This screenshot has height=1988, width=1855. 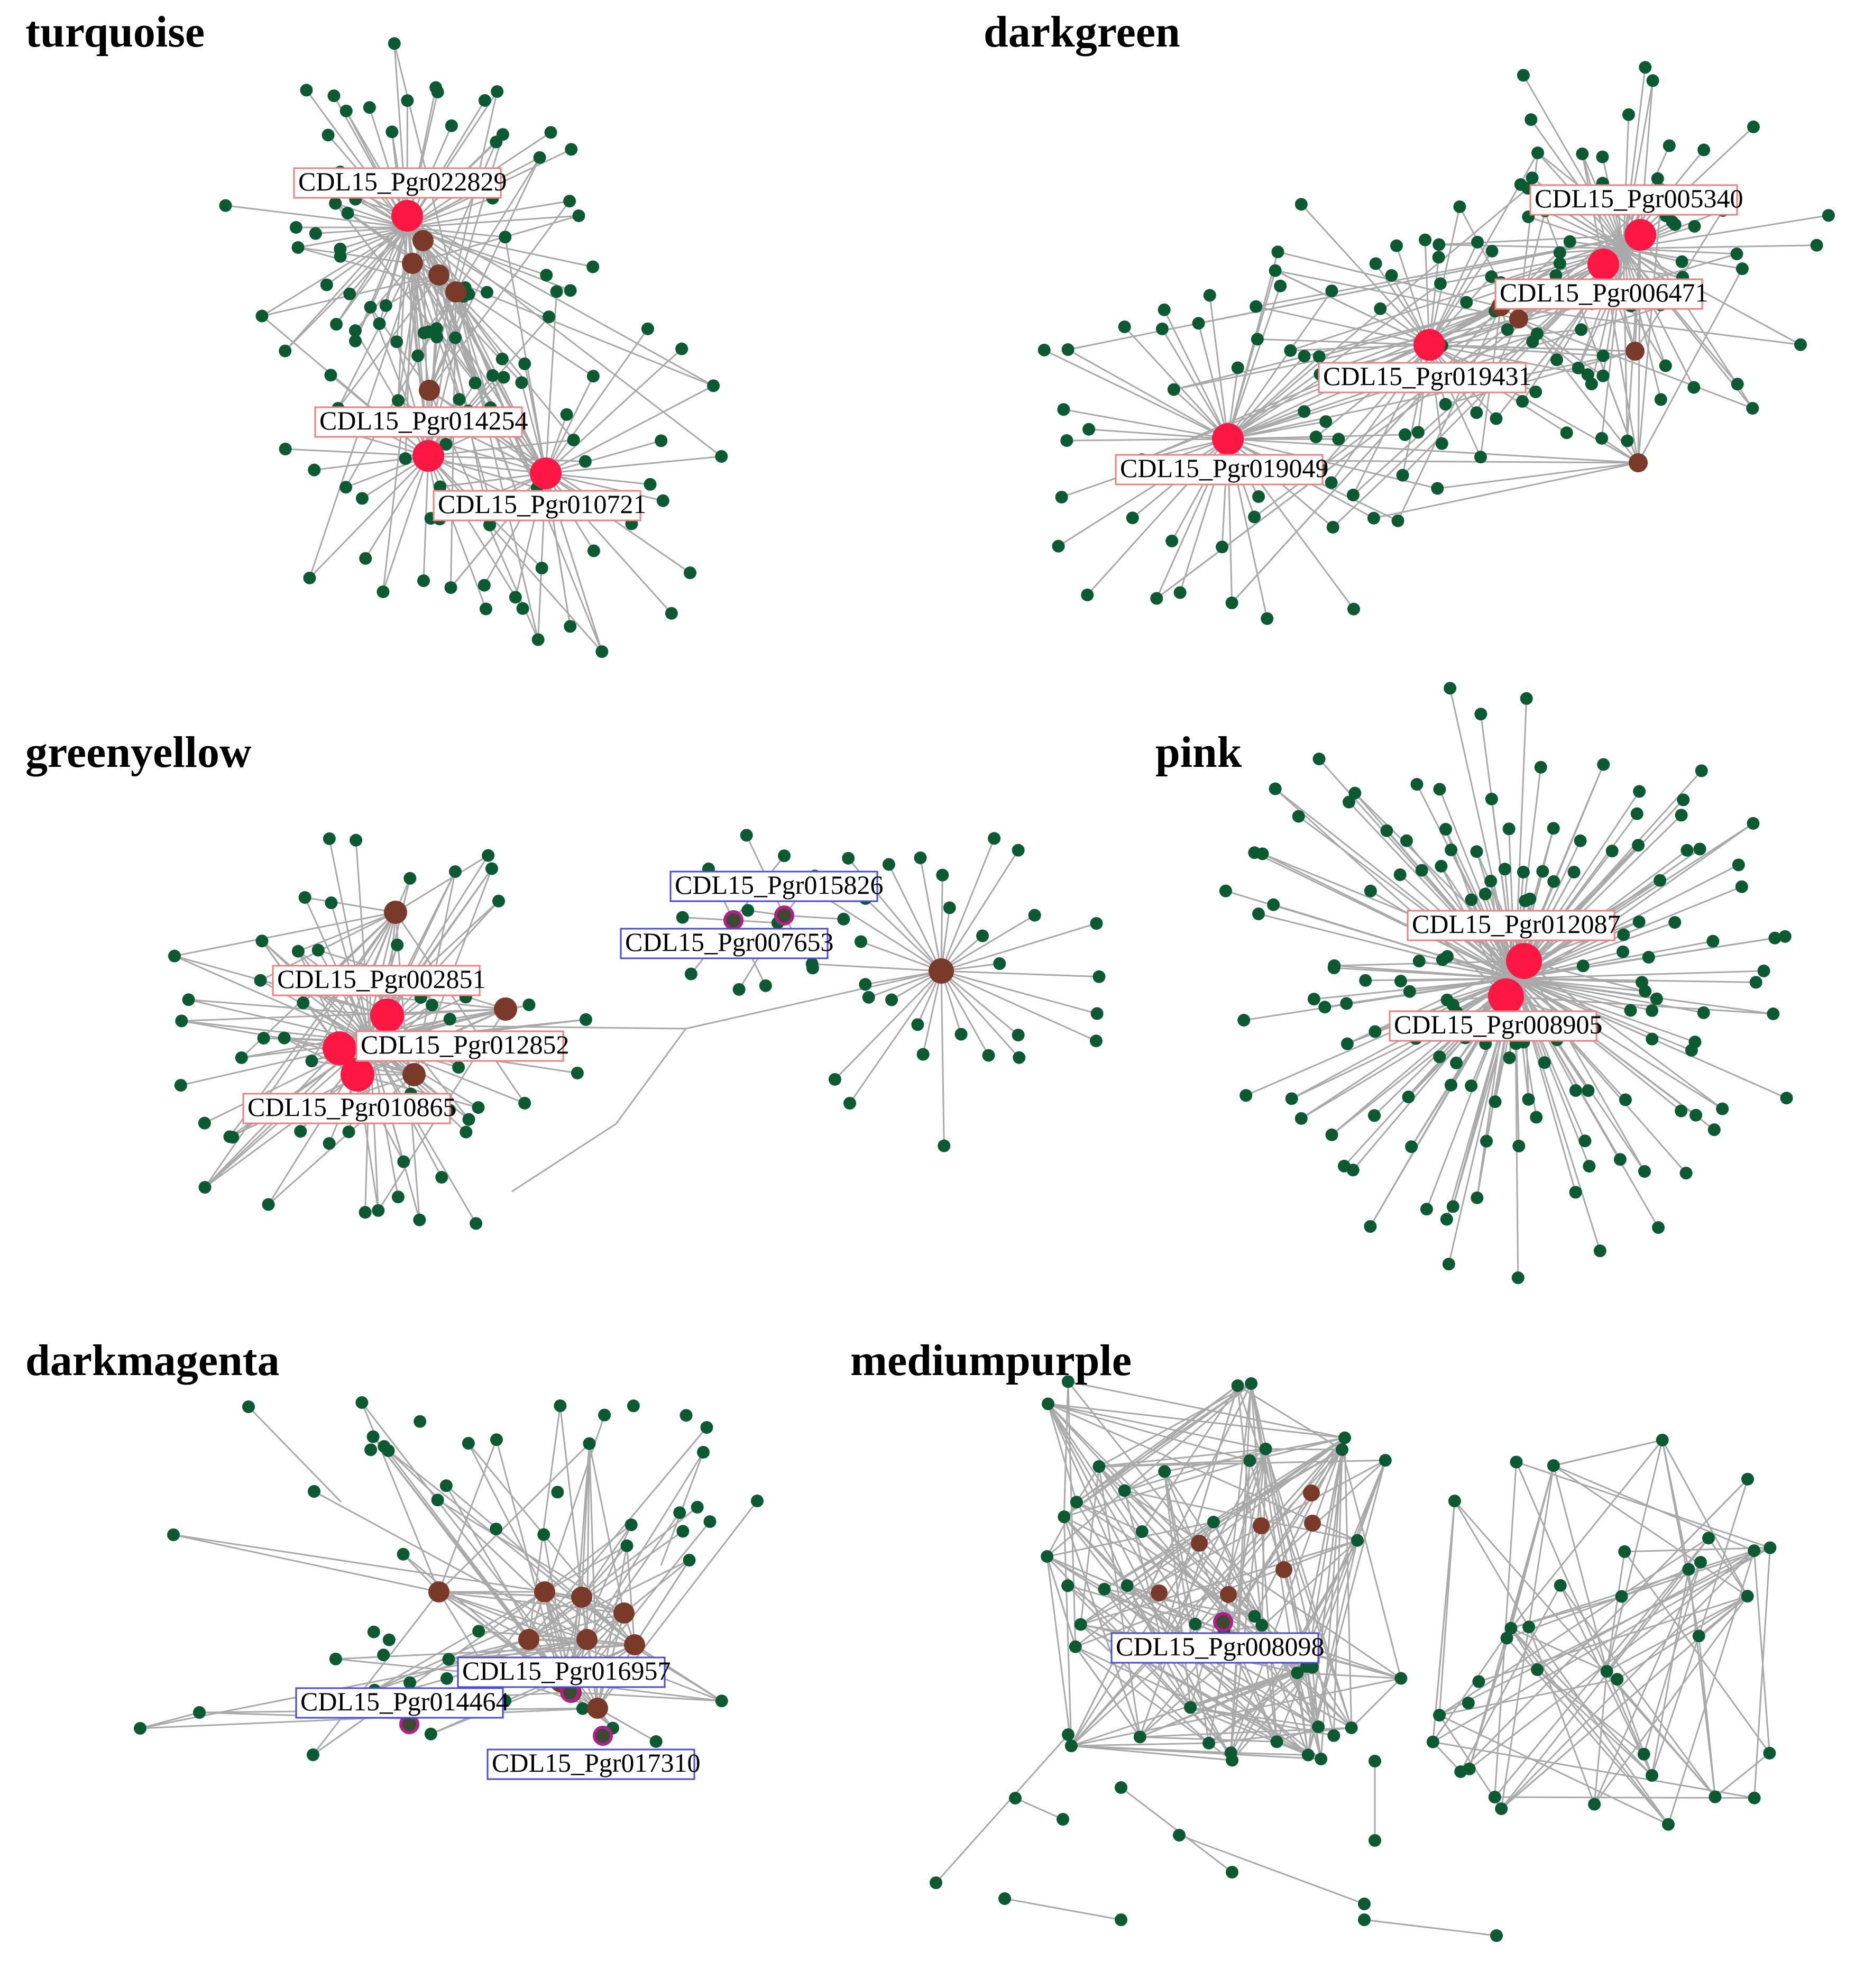 I want to click on panel-title-pink: pink, so click(x=1198, y=752).